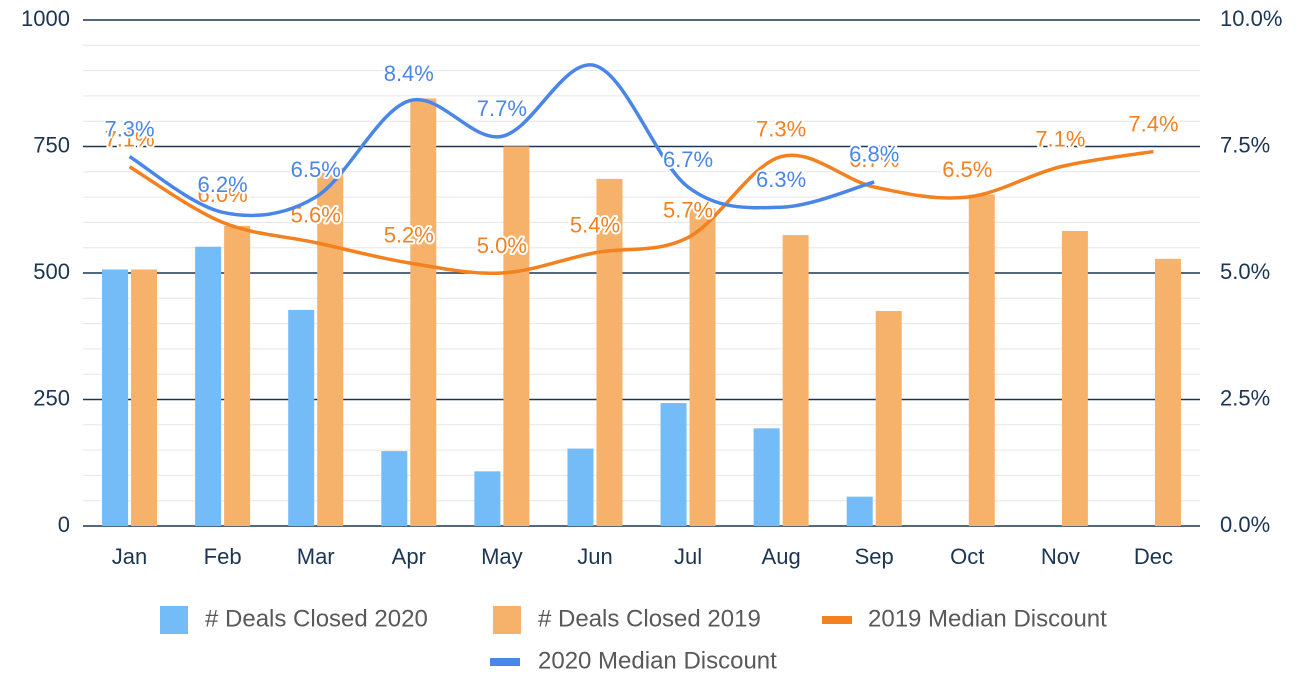 The image size is (1301, 677). What do you see at coordinates (223, 184) in the screenshot?
I see `data-label: 6.2%` at bounding box center [223, 184].